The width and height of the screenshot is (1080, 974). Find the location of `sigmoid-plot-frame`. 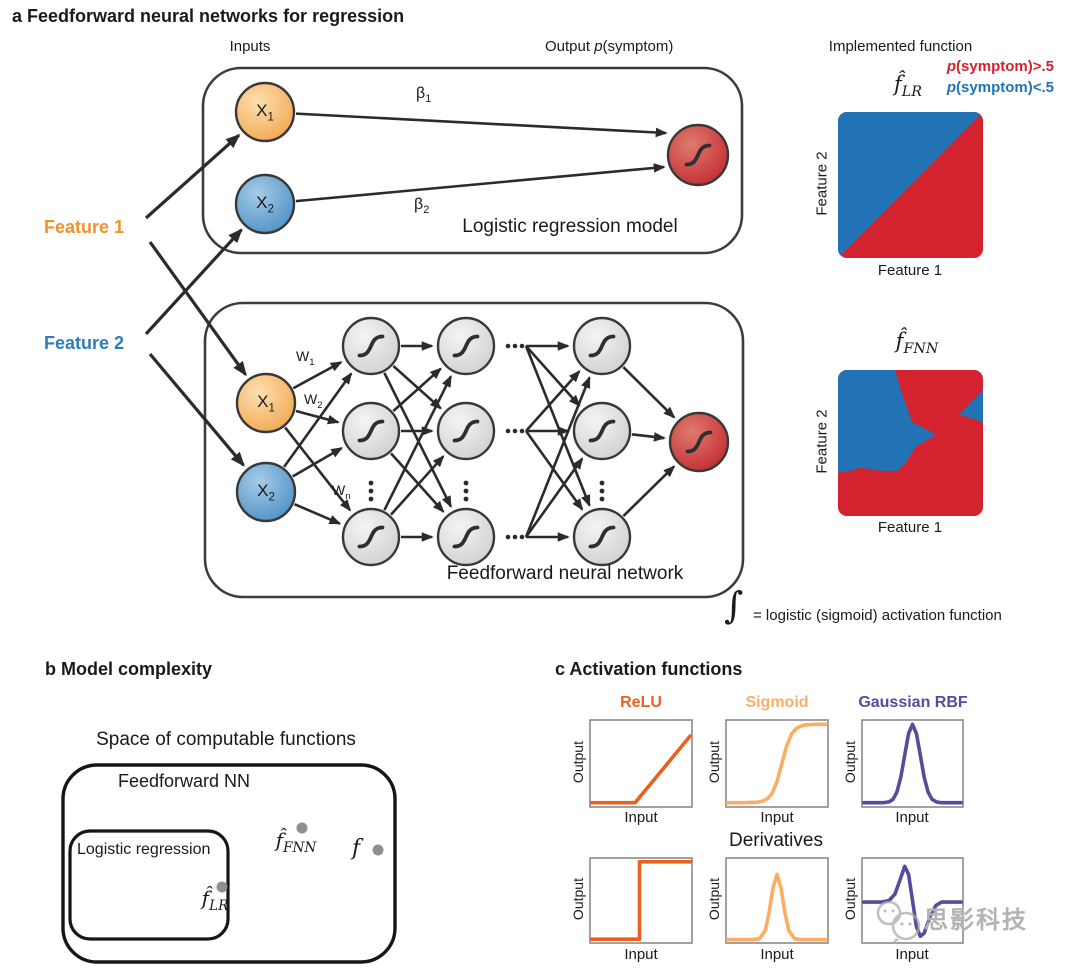

sigmoid-plot-frame is located at coordinates (777, 763).